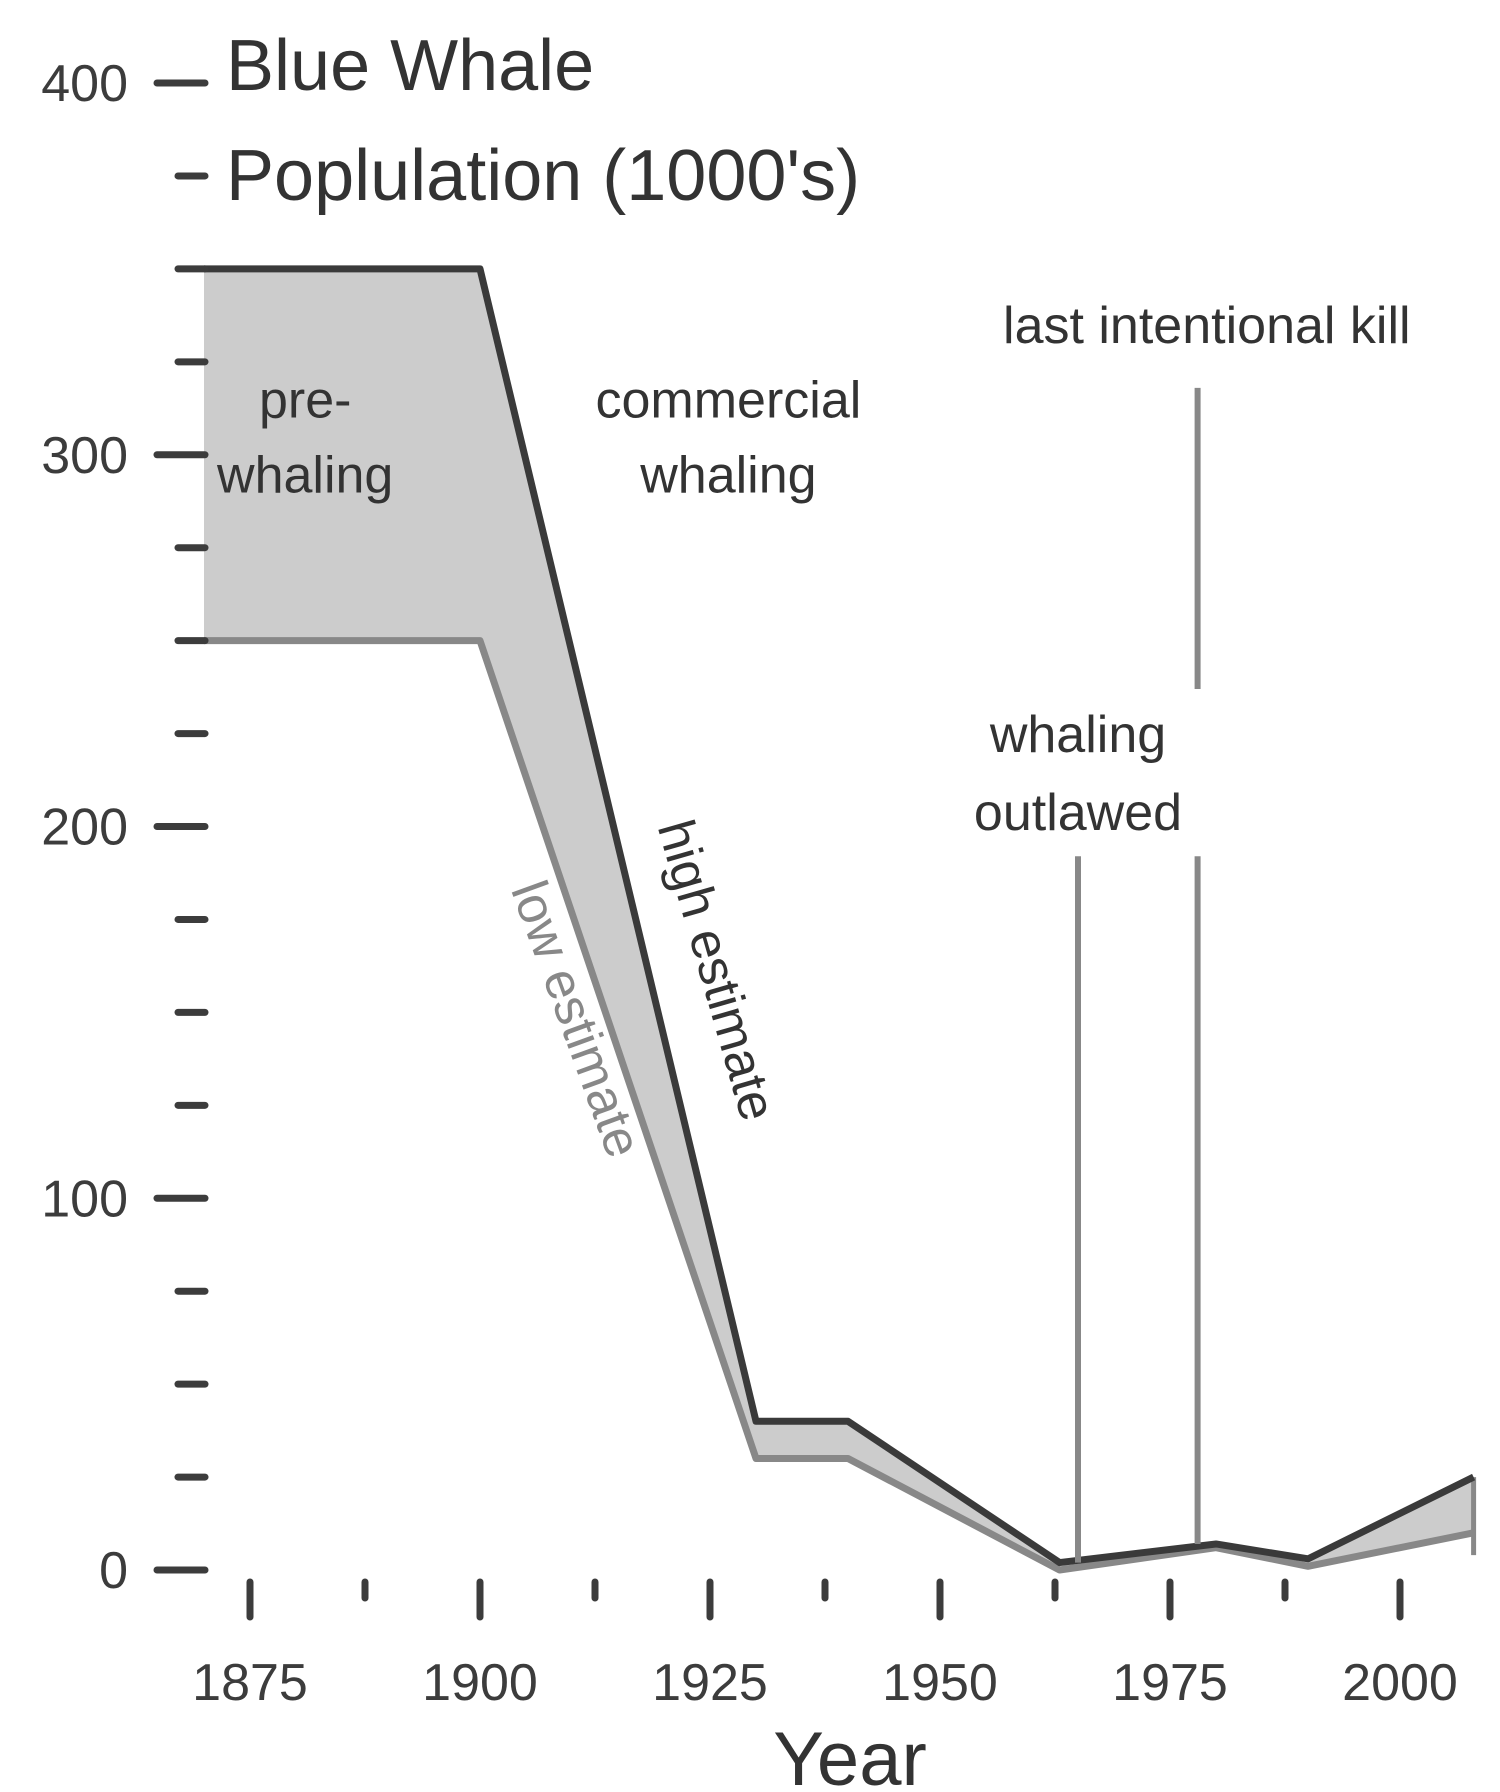 This screenshot has height=1792, width=1500. What do you see at coordinates (1400, 1683) in the screenshot?
I see `x-tick-label-2000: 2000` at bounding box center [1400, 1683].